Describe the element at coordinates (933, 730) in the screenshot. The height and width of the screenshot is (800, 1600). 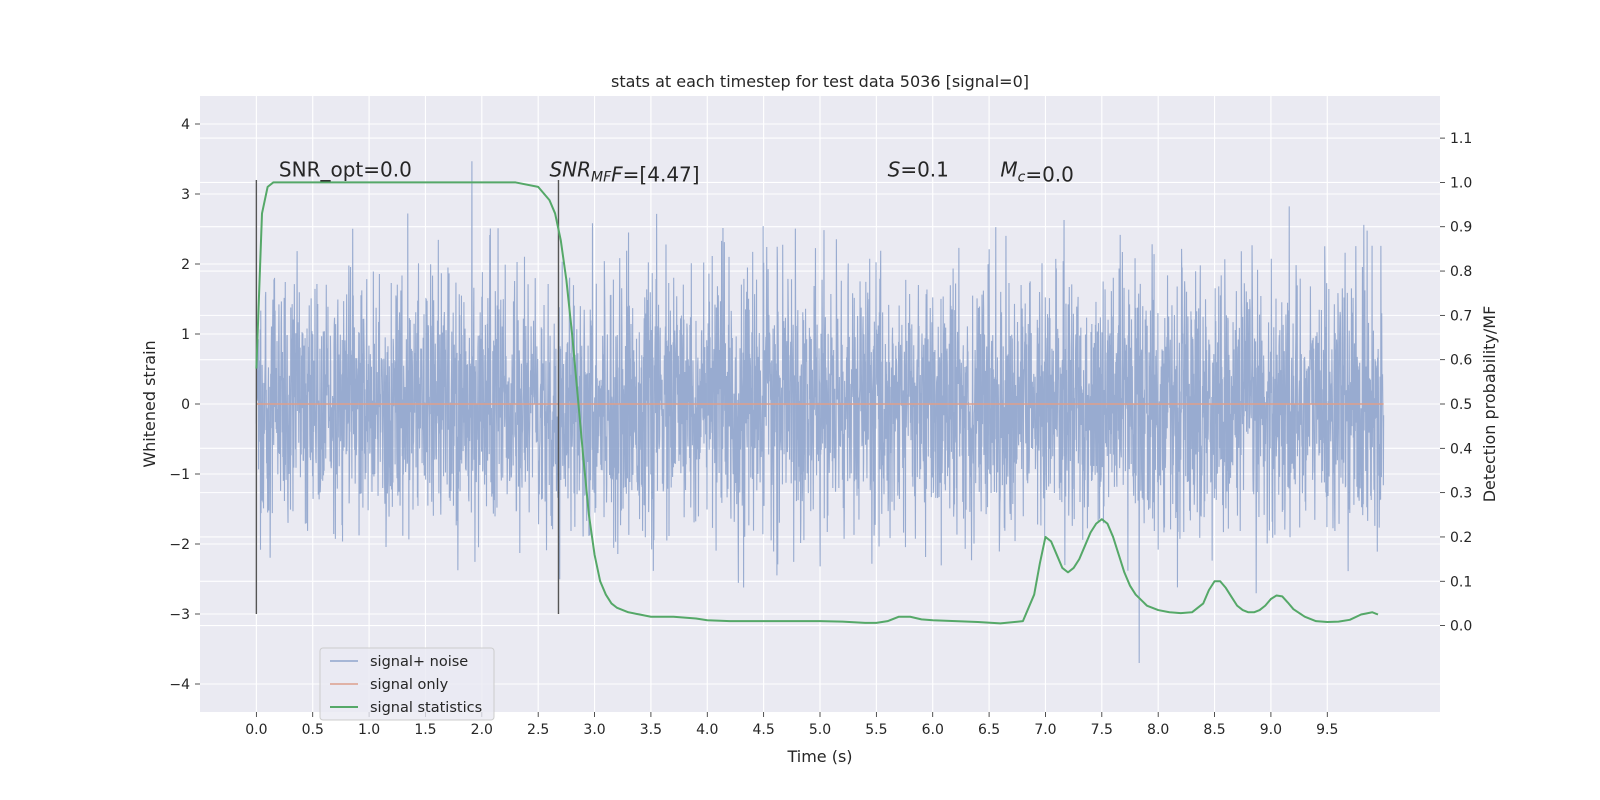
I see `x-tick-label: 6.0` at that location.